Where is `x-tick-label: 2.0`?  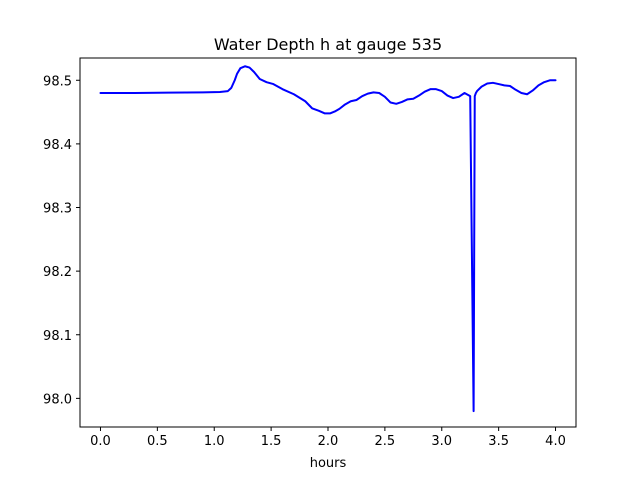 x-tick-label: 2.0 is located at coordinates (328, 441).